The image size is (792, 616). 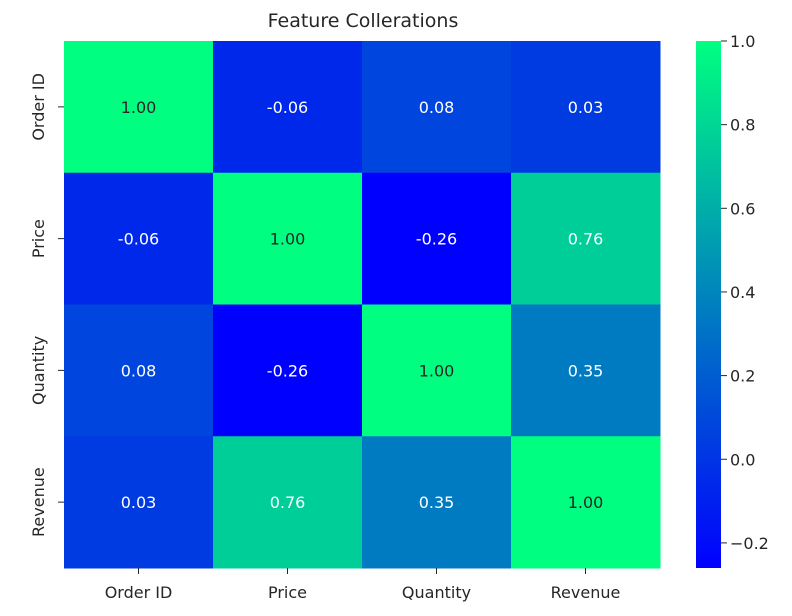 I want to click on colorbar-tick-label: −0.2, so click(x=749, y=543).